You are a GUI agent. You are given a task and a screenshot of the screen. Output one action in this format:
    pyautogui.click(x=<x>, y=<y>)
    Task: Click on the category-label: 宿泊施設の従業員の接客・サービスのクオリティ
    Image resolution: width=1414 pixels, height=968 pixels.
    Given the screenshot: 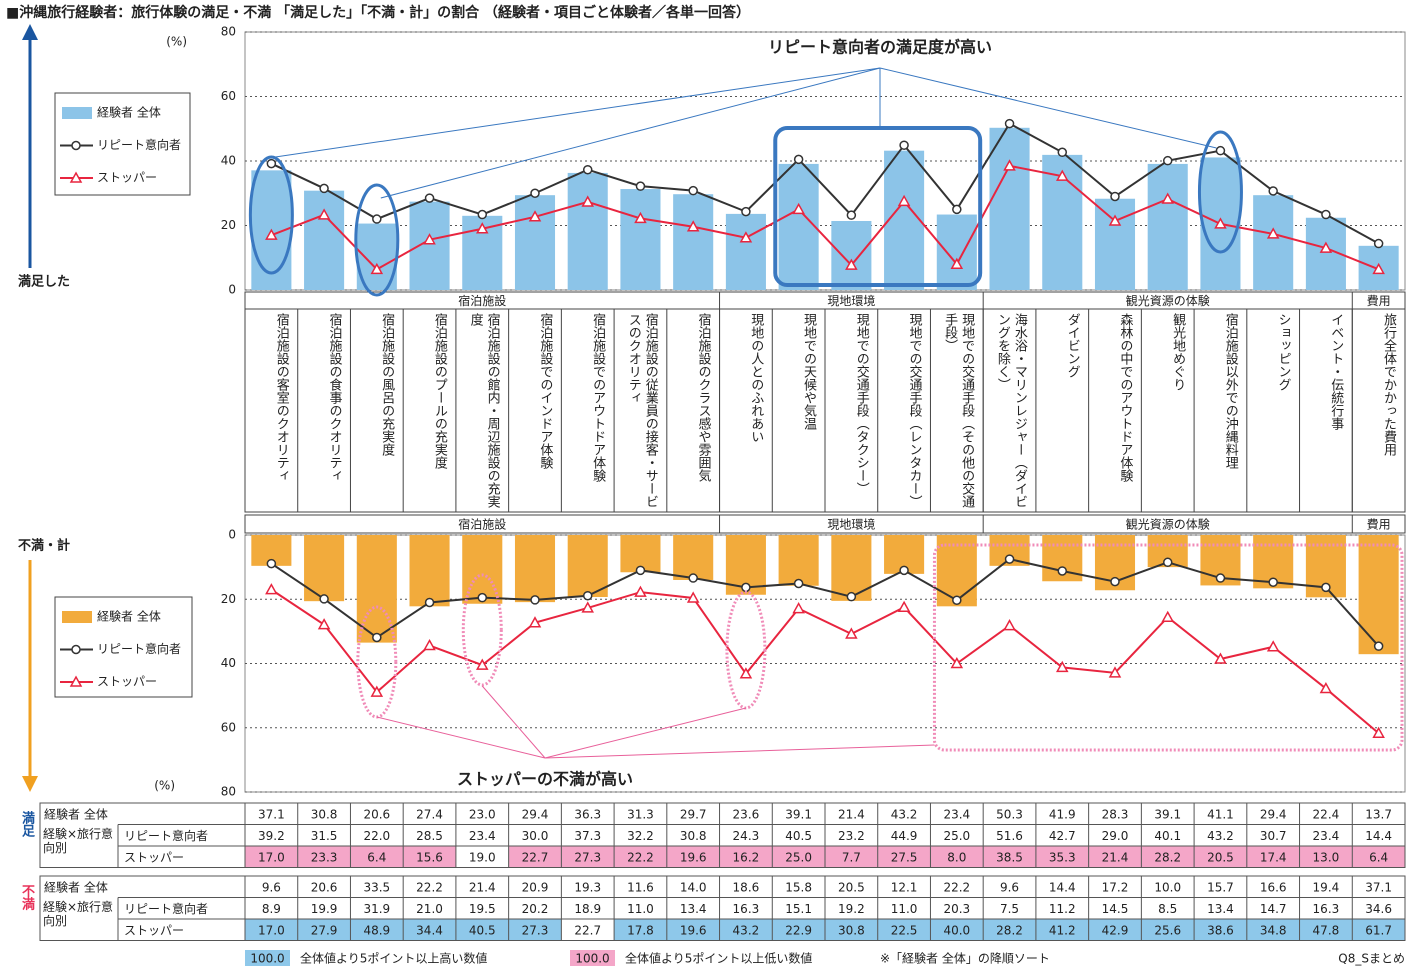 What is the action you would take?
    pyautogui.click(x=641, y=410)
    